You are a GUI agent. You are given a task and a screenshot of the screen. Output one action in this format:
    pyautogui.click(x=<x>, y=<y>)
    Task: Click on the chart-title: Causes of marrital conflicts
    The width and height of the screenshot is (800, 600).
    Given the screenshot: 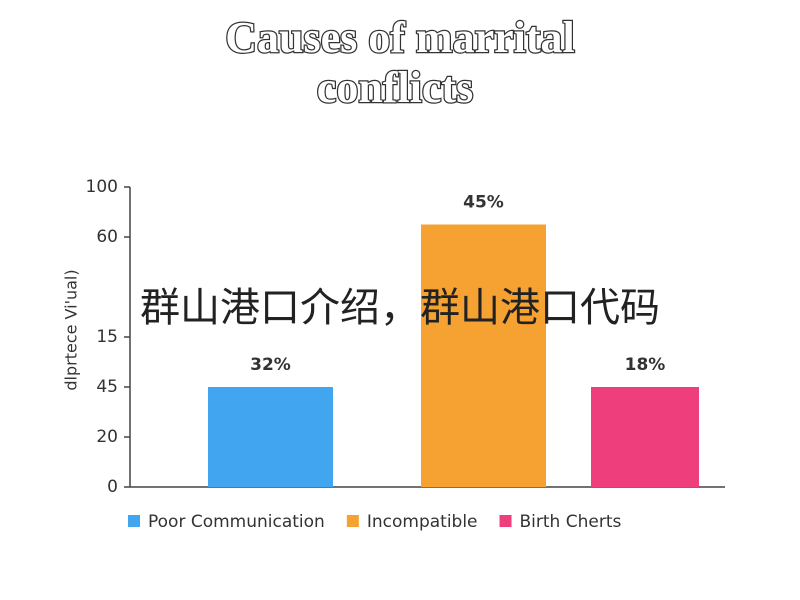 What is the action you would take?
    pyautogui.click(x=400, y=62)
    